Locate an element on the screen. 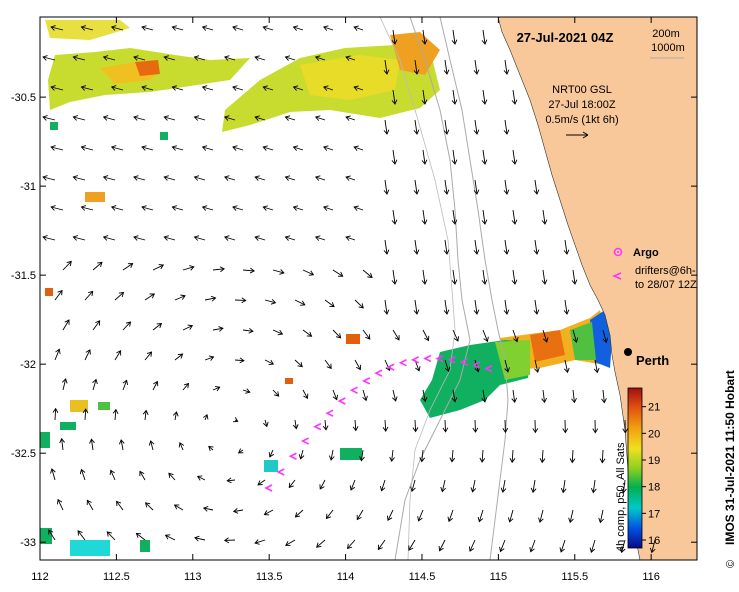 Image resolution: width=739 pixels, height=592 pixels. y-tick-label: -31.5 is located at coordinates (23, 276).